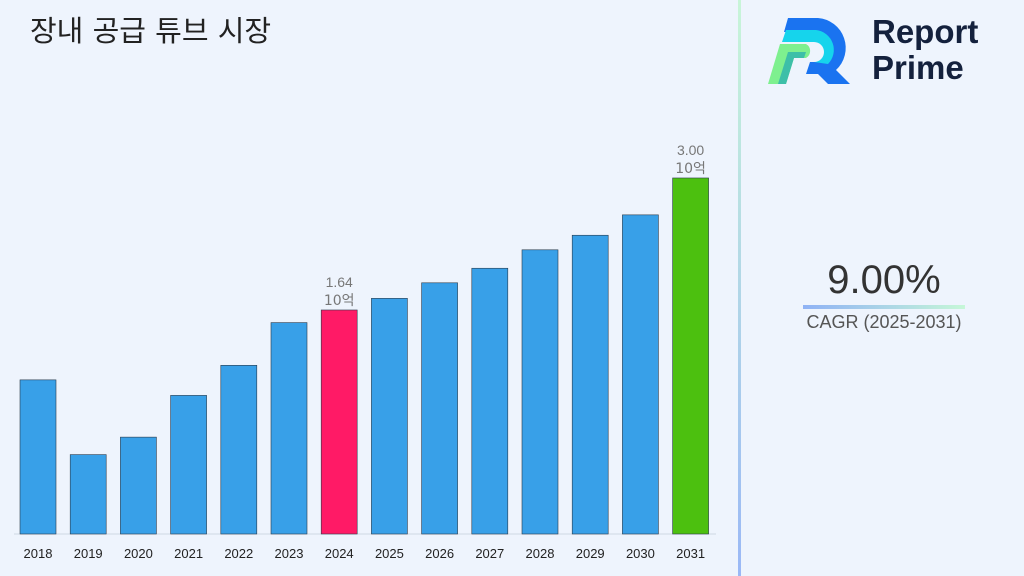 The image size is (1024, 576). I want to click on x-tick-label: 2022, so click(238, 553).